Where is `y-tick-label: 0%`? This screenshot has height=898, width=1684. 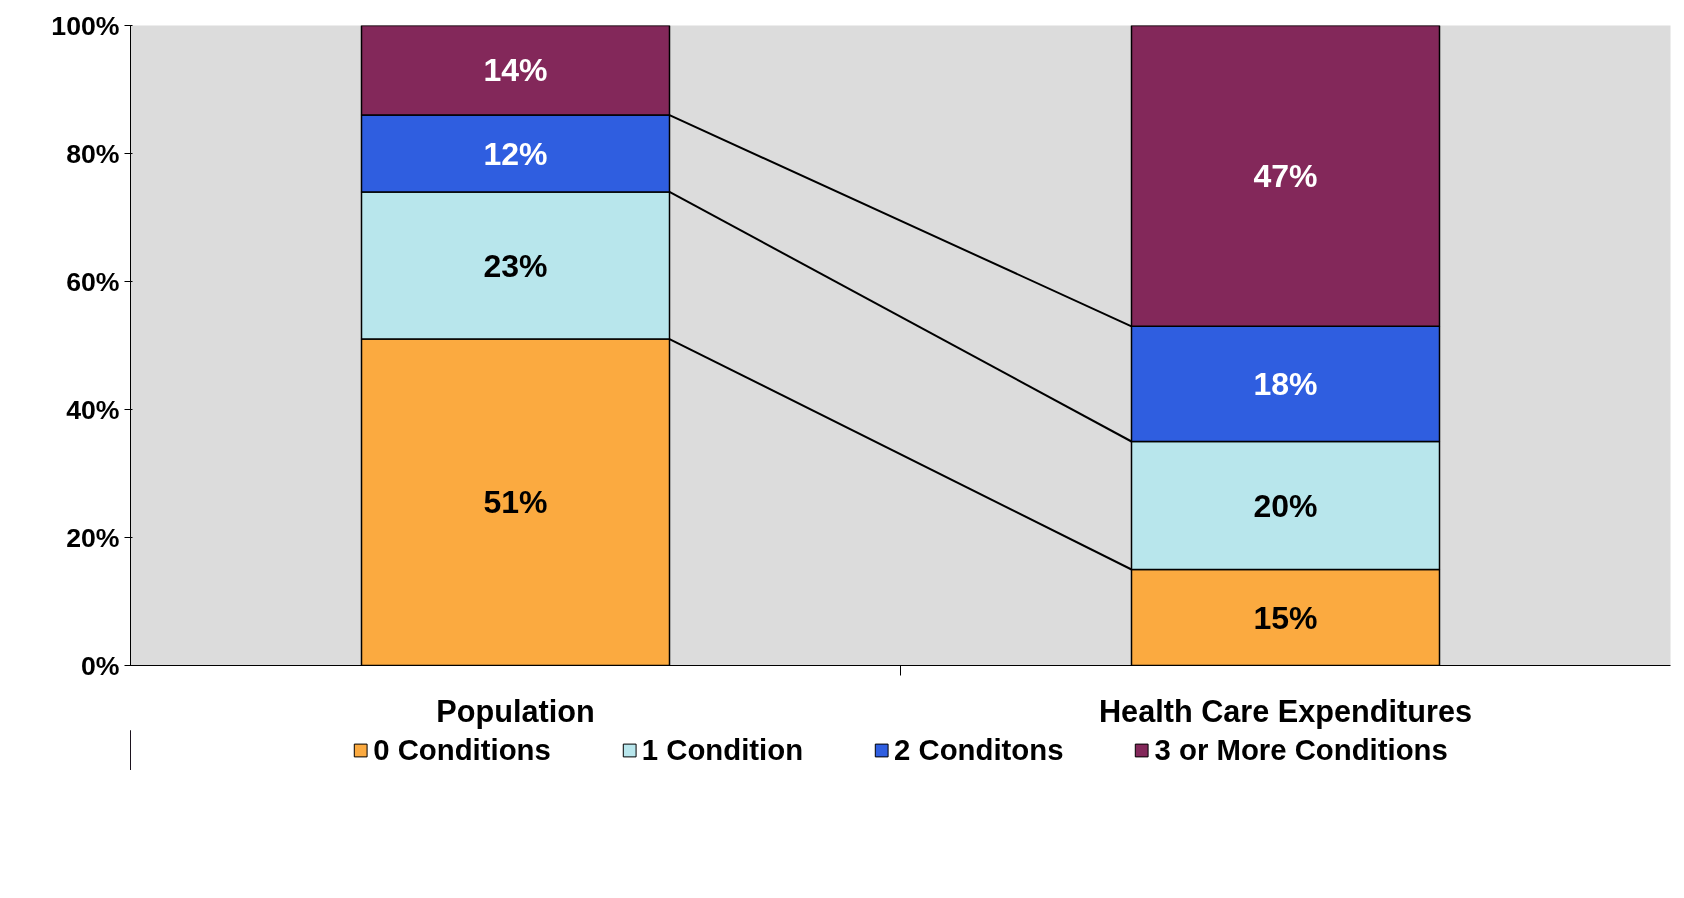 y-tick-label: 0% is located at coordinates (100, 665).